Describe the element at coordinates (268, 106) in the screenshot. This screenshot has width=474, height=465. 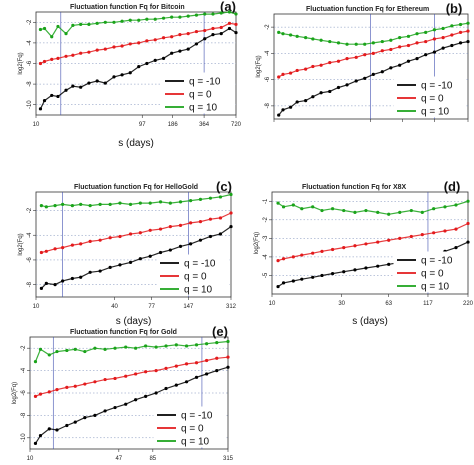
I see `y-tick-label: -8` at that location.